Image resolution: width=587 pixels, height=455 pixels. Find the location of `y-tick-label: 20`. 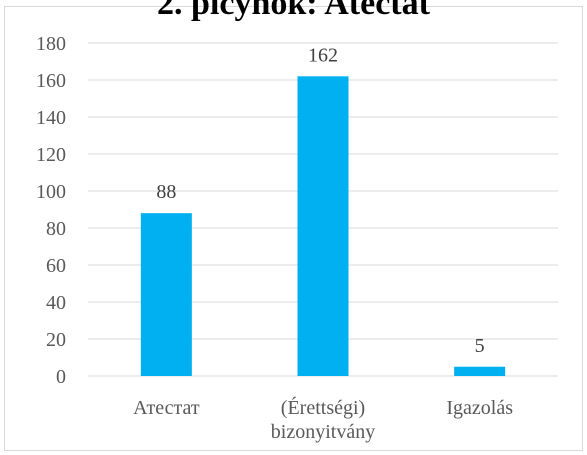

y-tick-label: 20 is located at coordinates (56, 340).